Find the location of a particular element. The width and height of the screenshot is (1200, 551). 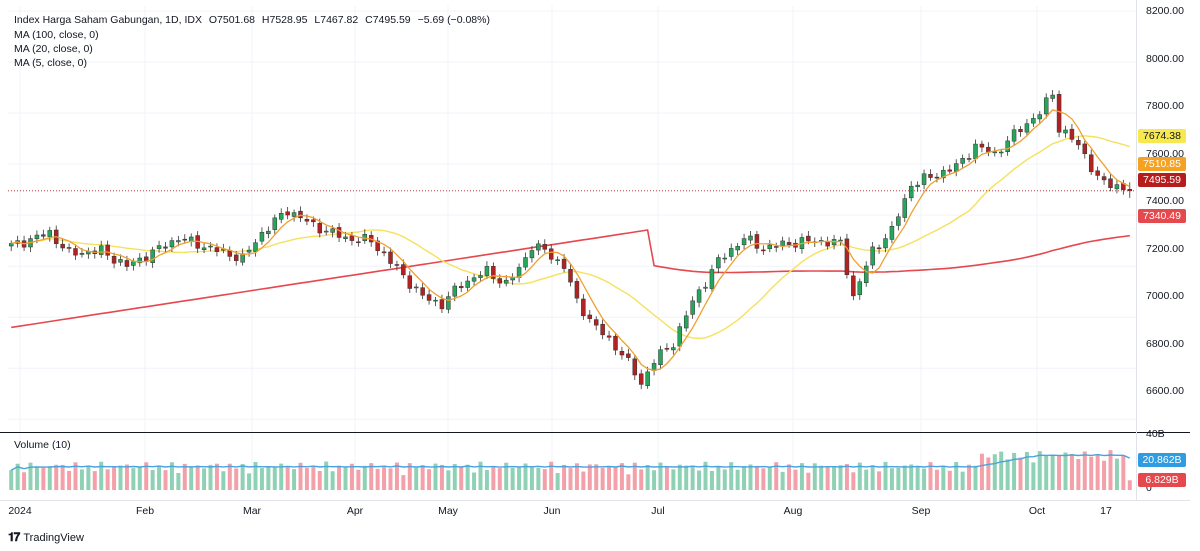

y-tick: 8200.00 is located at coordinates (1165, 11).